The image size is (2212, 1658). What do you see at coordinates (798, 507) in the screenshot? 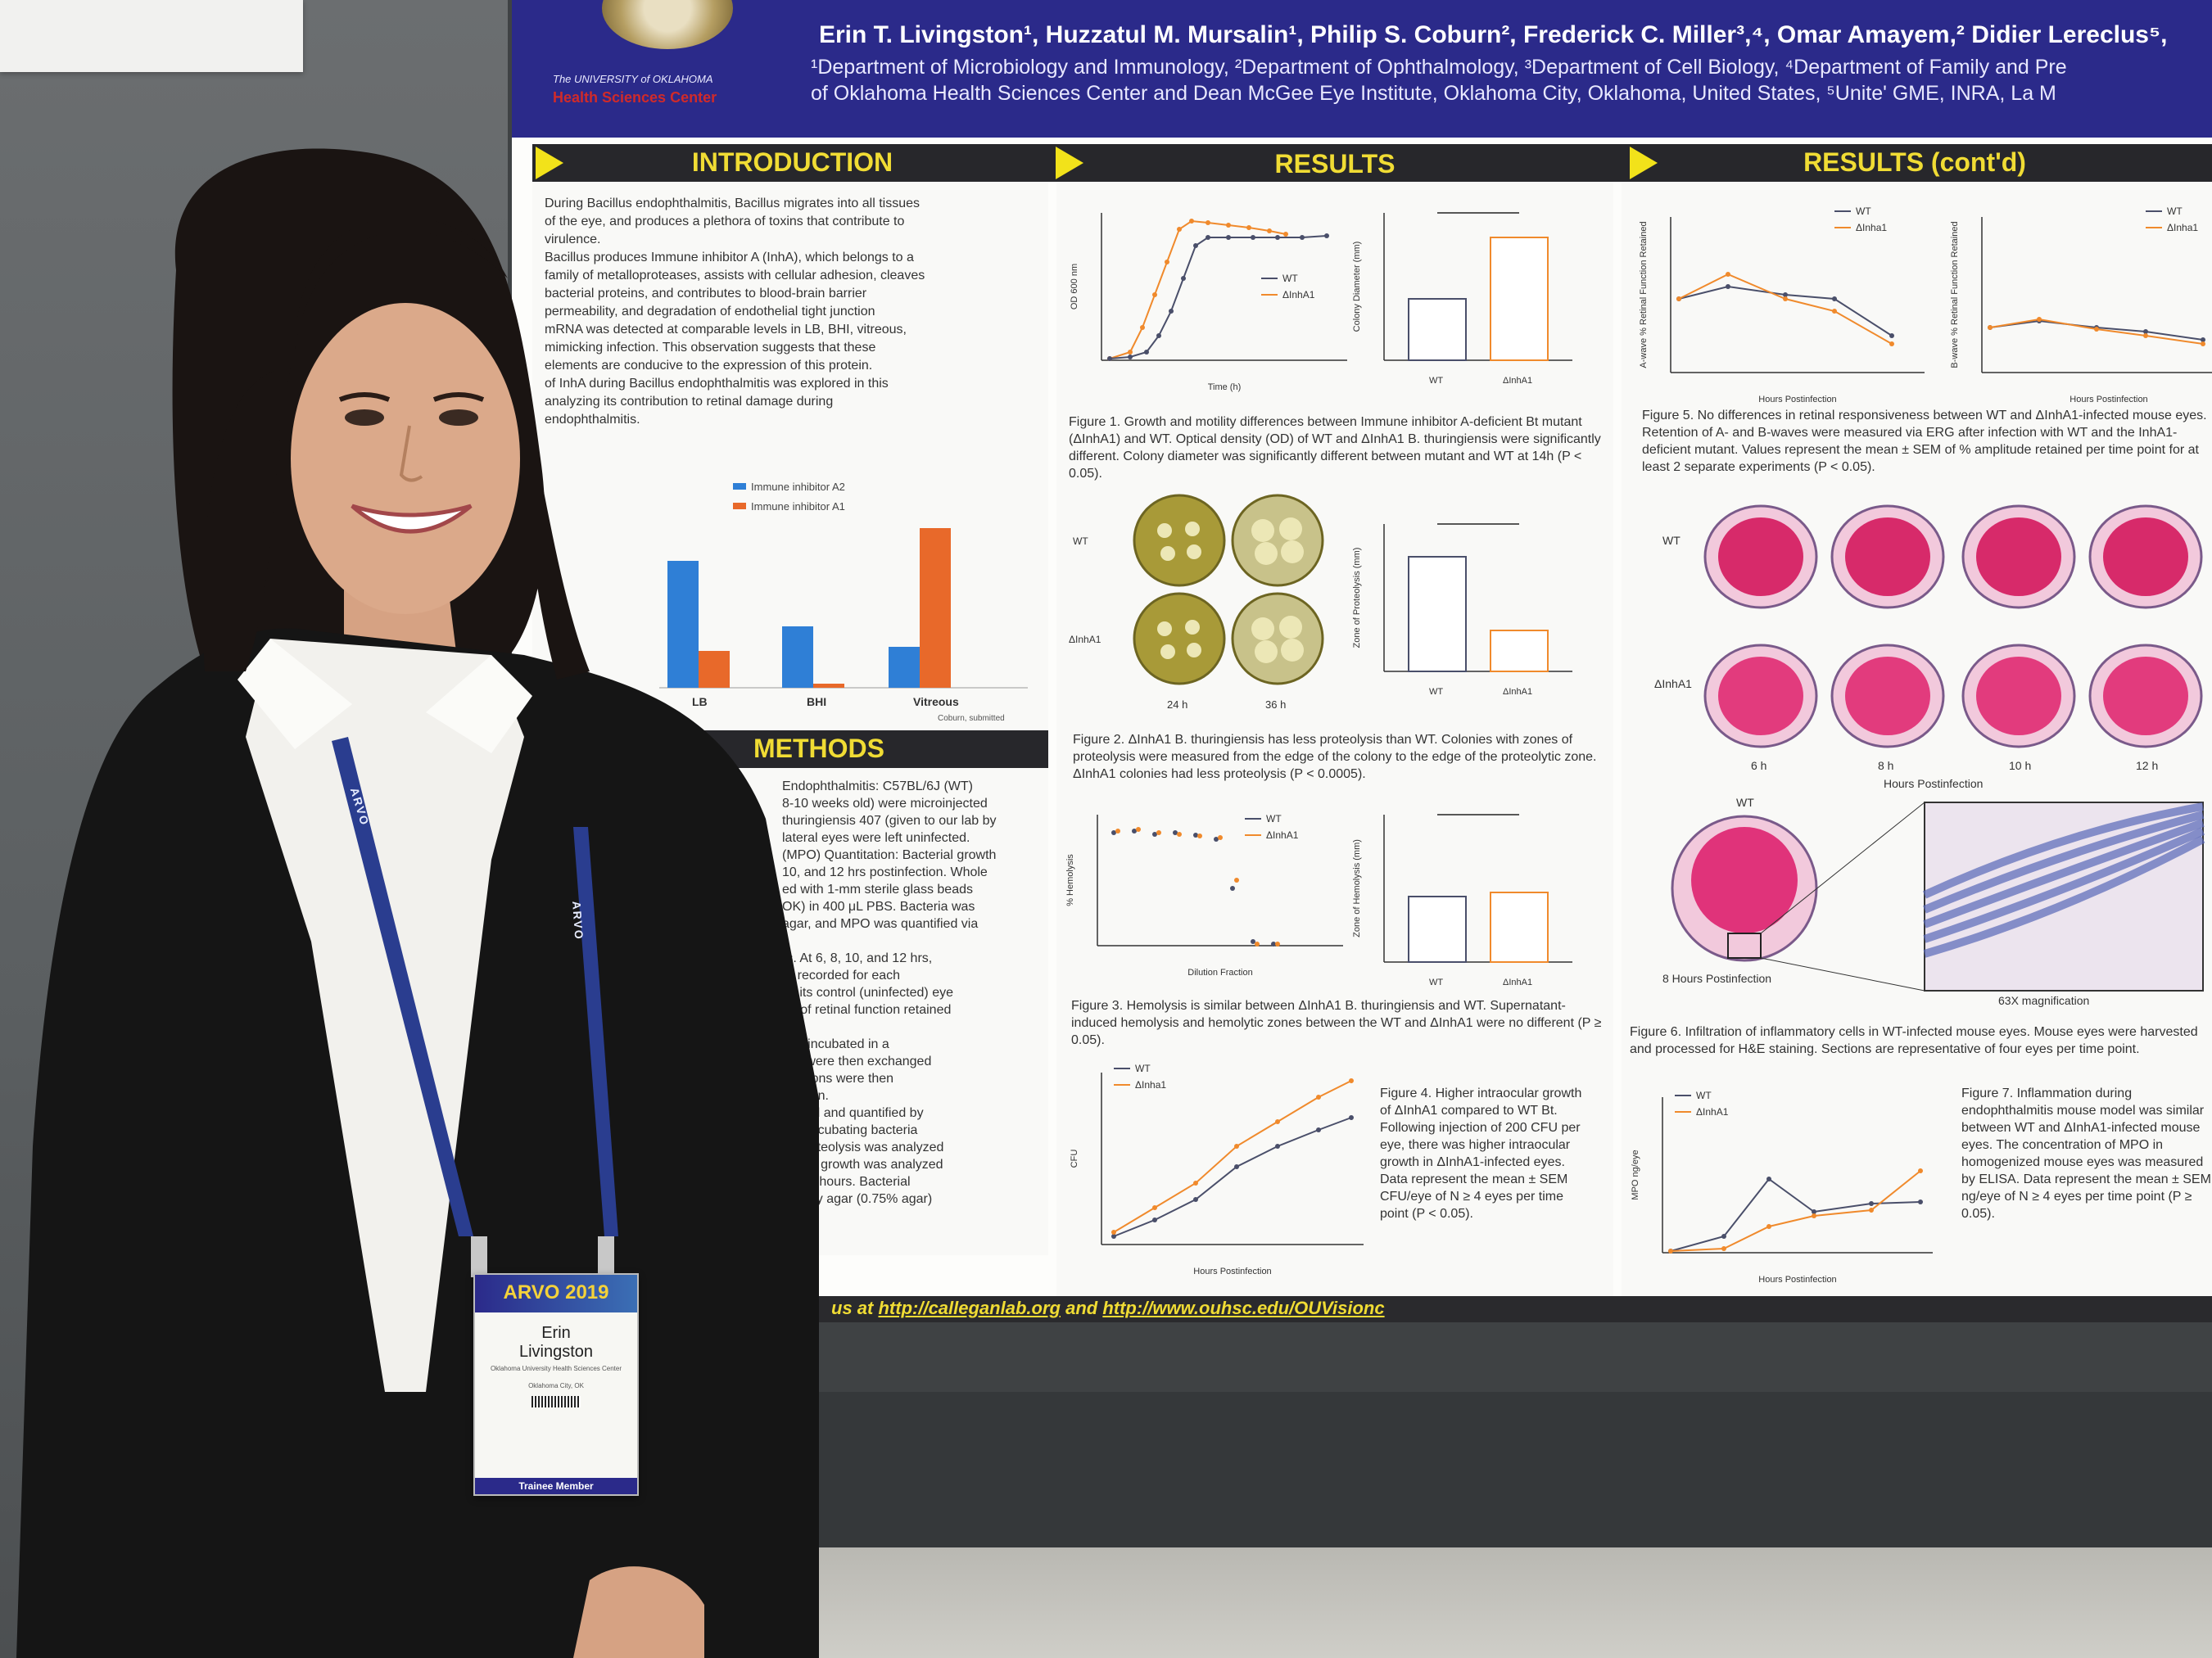
I see `legend-label: Immune inhibitor A1` at bounding box center [798, 507].